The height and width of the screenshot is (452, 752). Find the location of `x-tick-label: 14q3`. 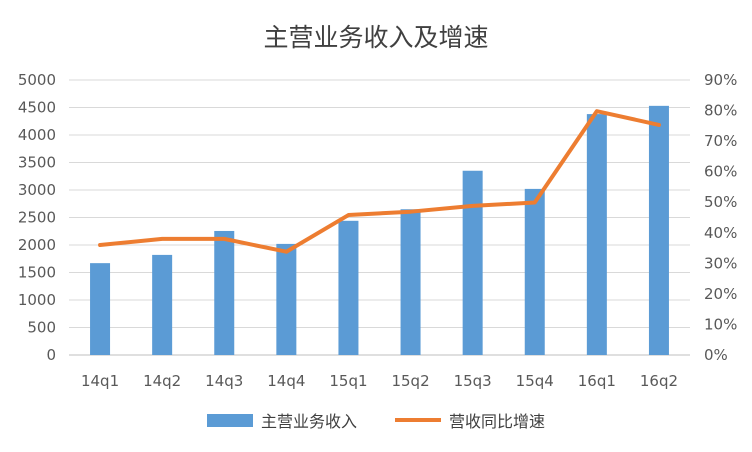

x-tick-label: 14q3 is located at coordinates (224, 381).